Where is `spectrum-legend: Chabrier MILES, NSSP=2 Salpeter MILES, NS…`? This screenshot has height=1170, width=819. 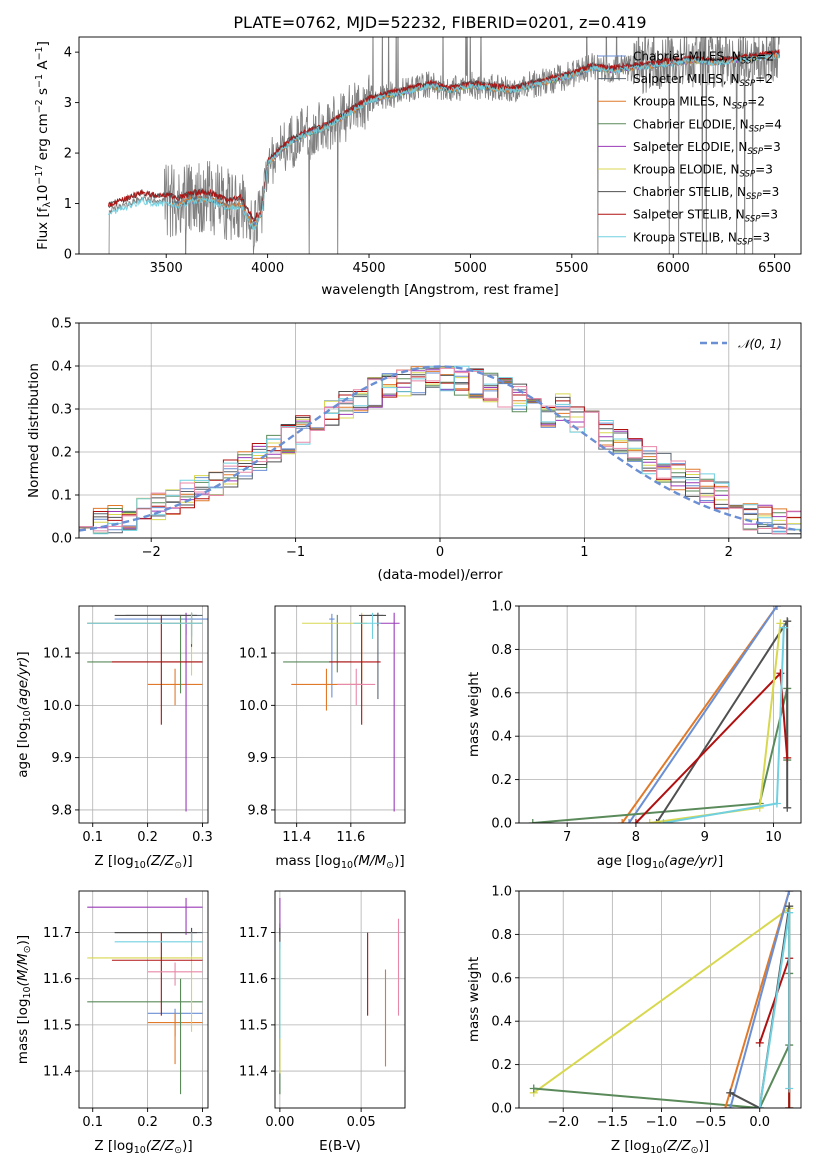 spectrum-legend: Chabrier MILES, NSSP=2 Salpeter MILES, NS… is located at coordinates (690, 148).